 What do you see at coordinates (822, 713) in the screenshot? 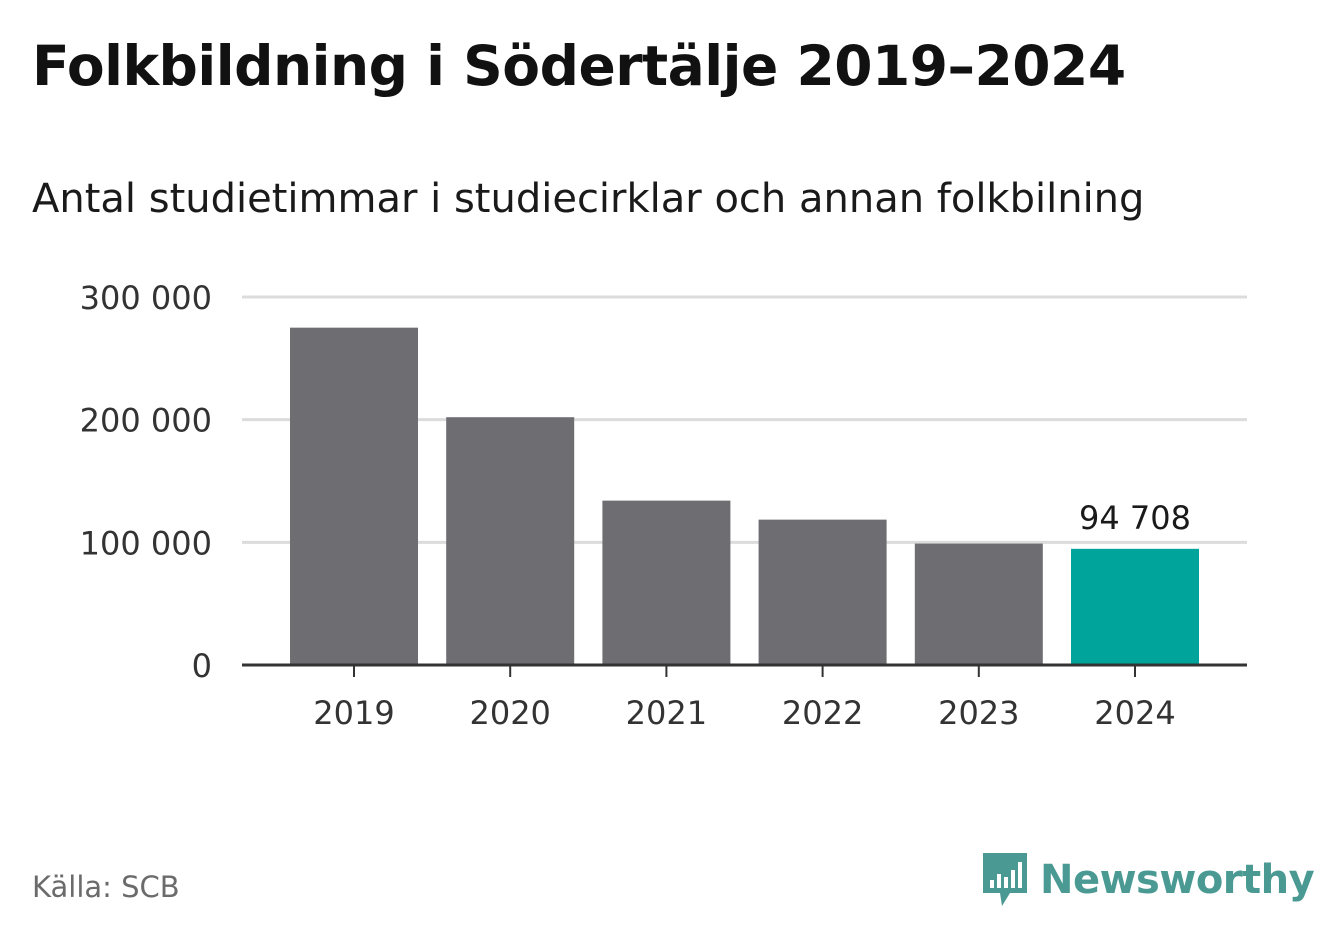
I see `x-tick-label: 2022` at bounding box center [822, 713].